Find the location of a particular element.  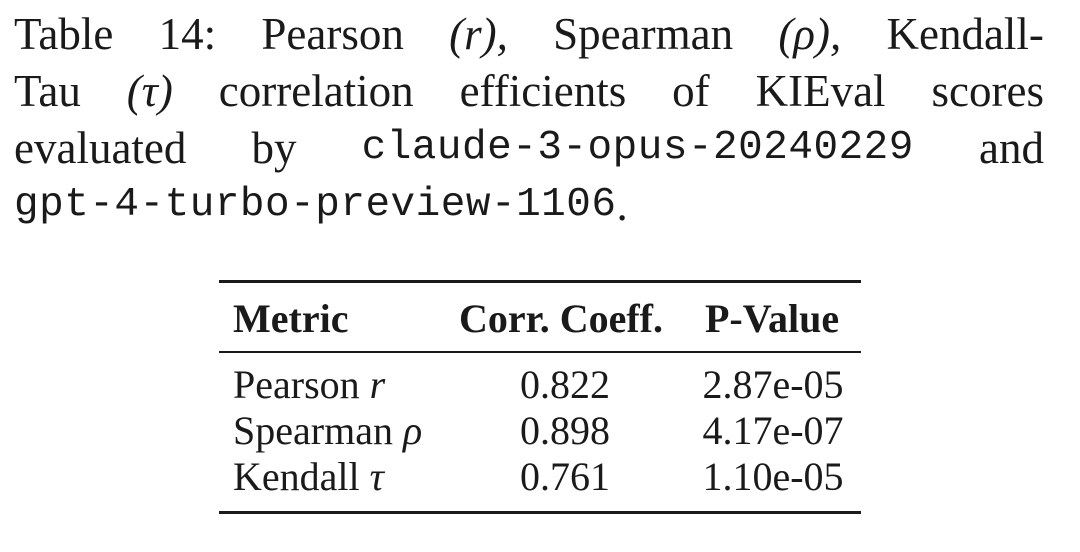

metric-name: Pearson is located at coordinates (296, 384).